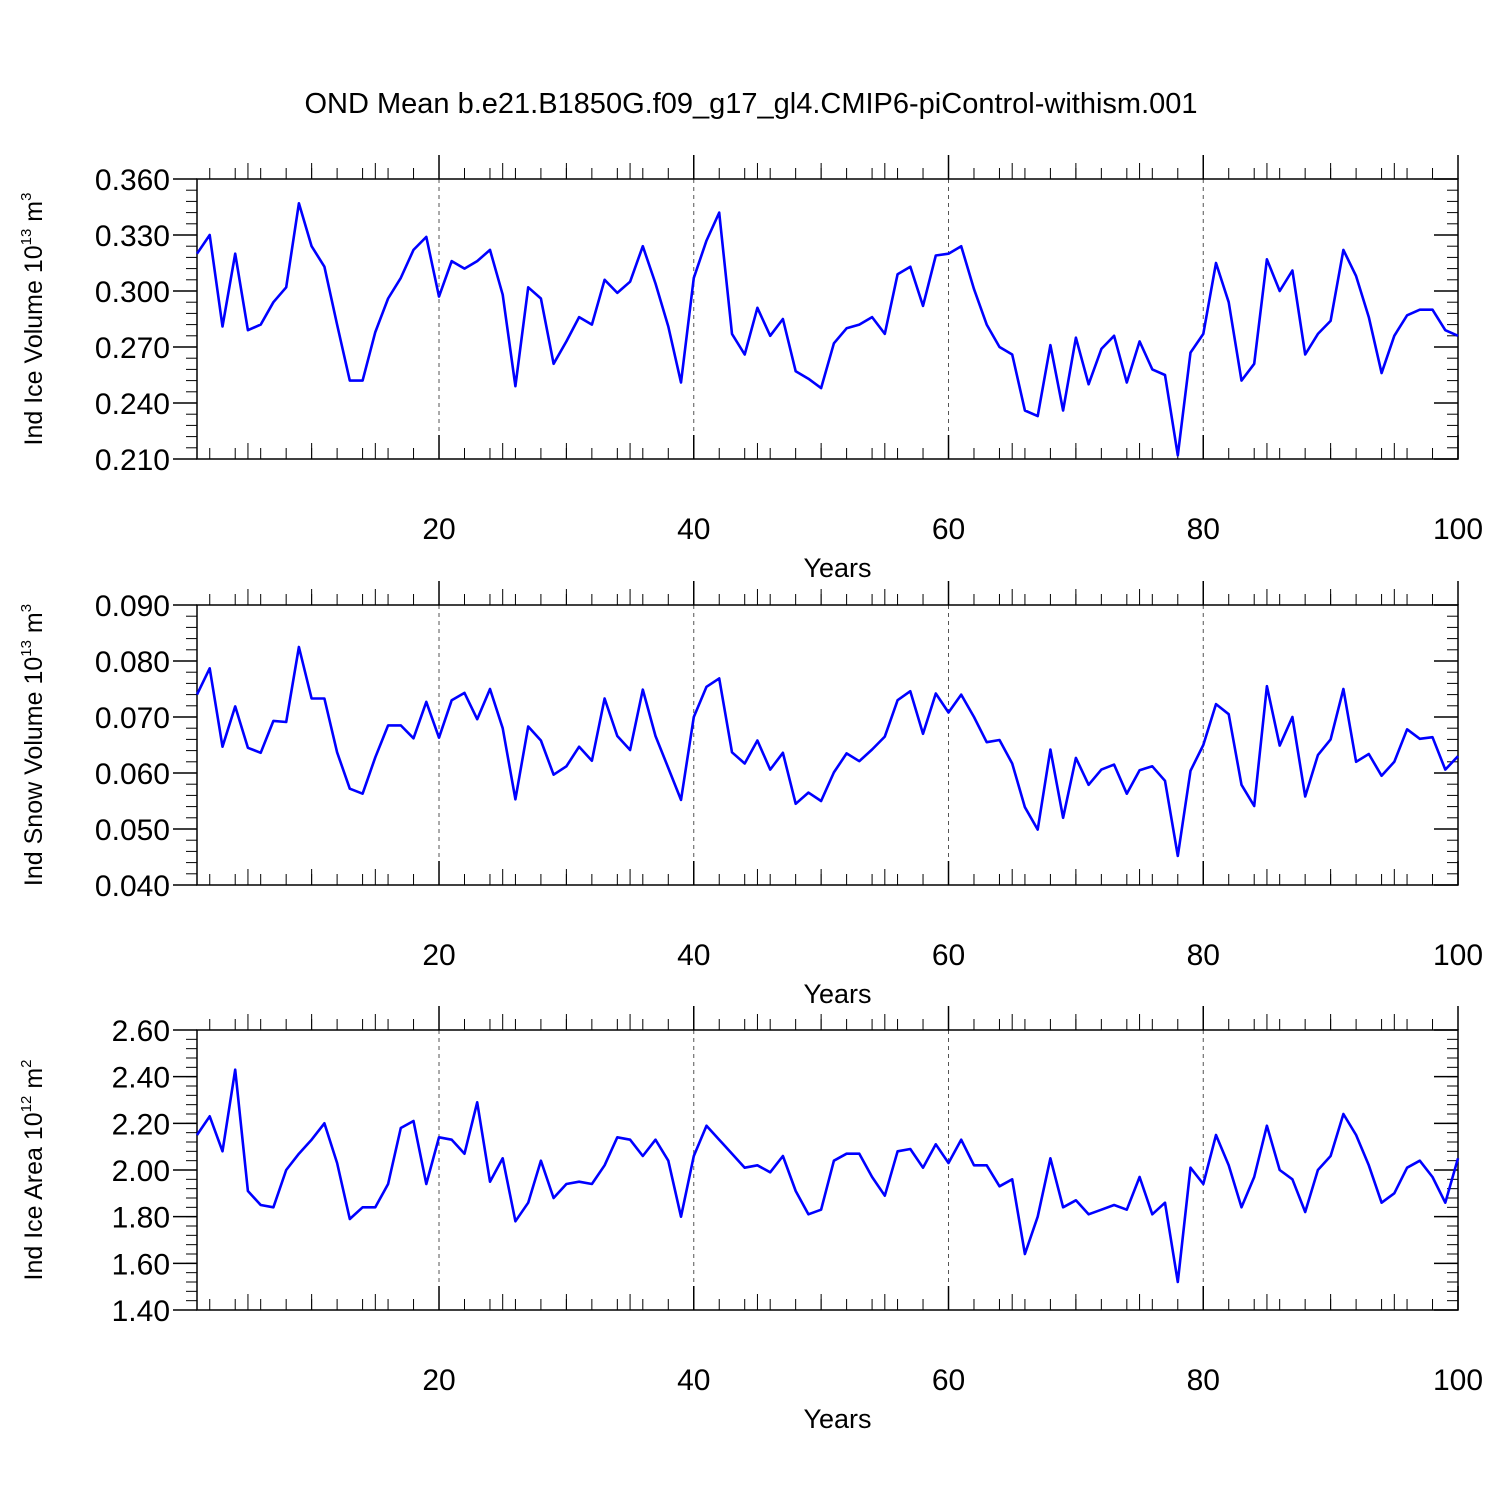 Image resolution: width=1500 pixels, height=1500 pixels. I want to click on y-tick-label: 2.20, so click(141, 1124).